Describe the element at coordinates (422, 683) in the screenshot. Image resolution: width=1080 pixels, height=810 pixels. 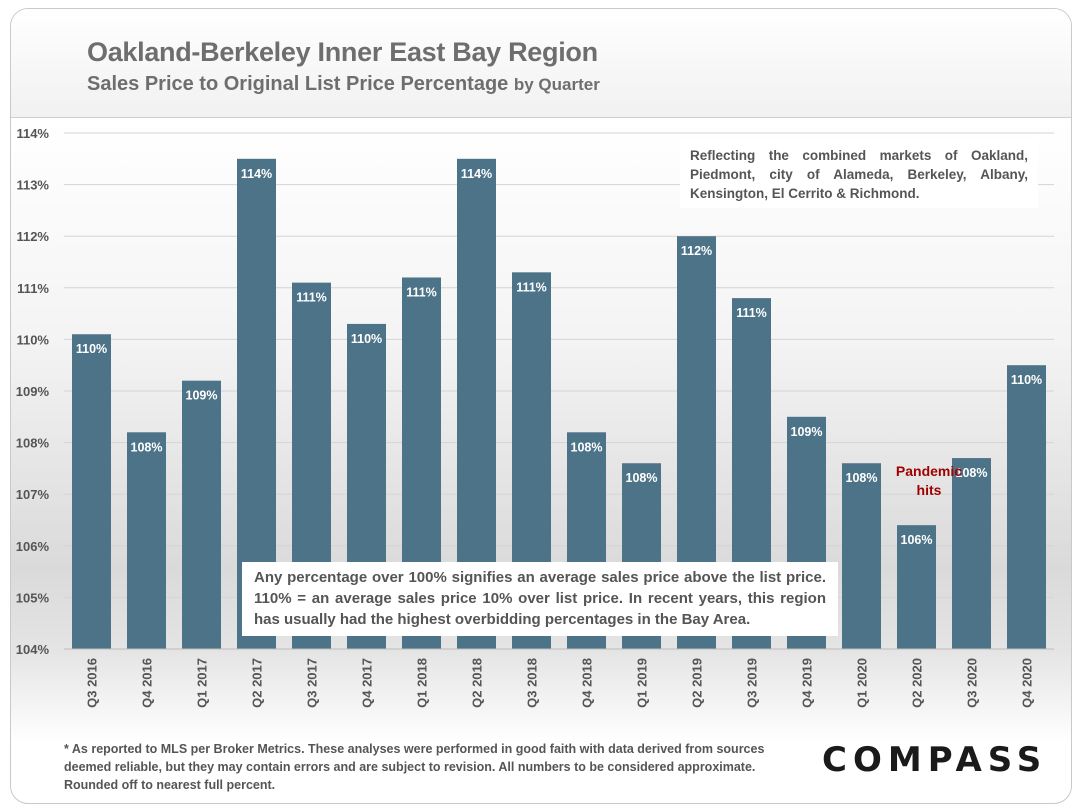
I see `x-tick-label: Q1 2018` at that location.